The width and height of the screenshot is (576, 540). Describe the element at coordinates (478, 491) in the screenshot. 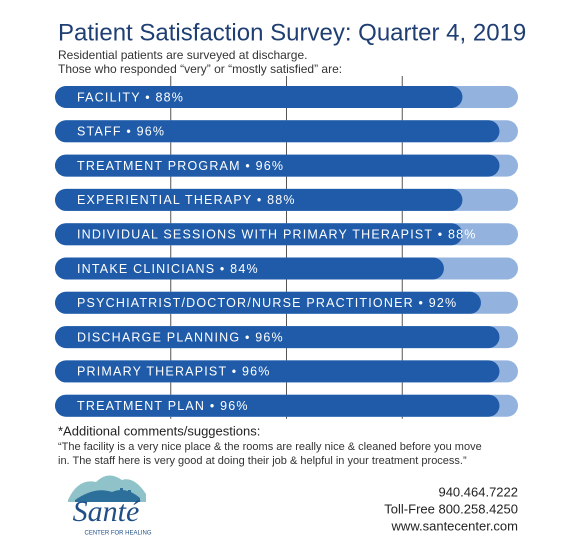

I see `contact: 940.464.7222` at that location.